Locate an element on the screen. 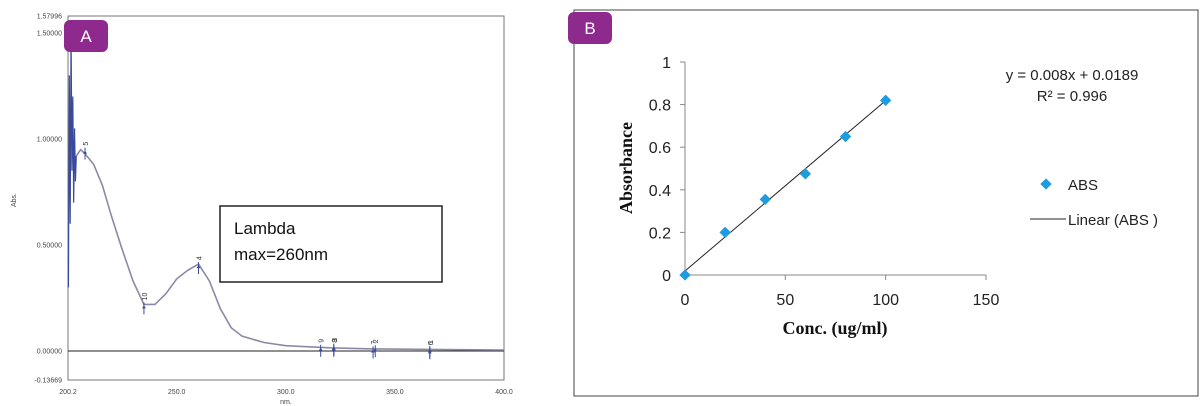  lambda-annotation-line1: Lambda is located at coordinates (265, 228).